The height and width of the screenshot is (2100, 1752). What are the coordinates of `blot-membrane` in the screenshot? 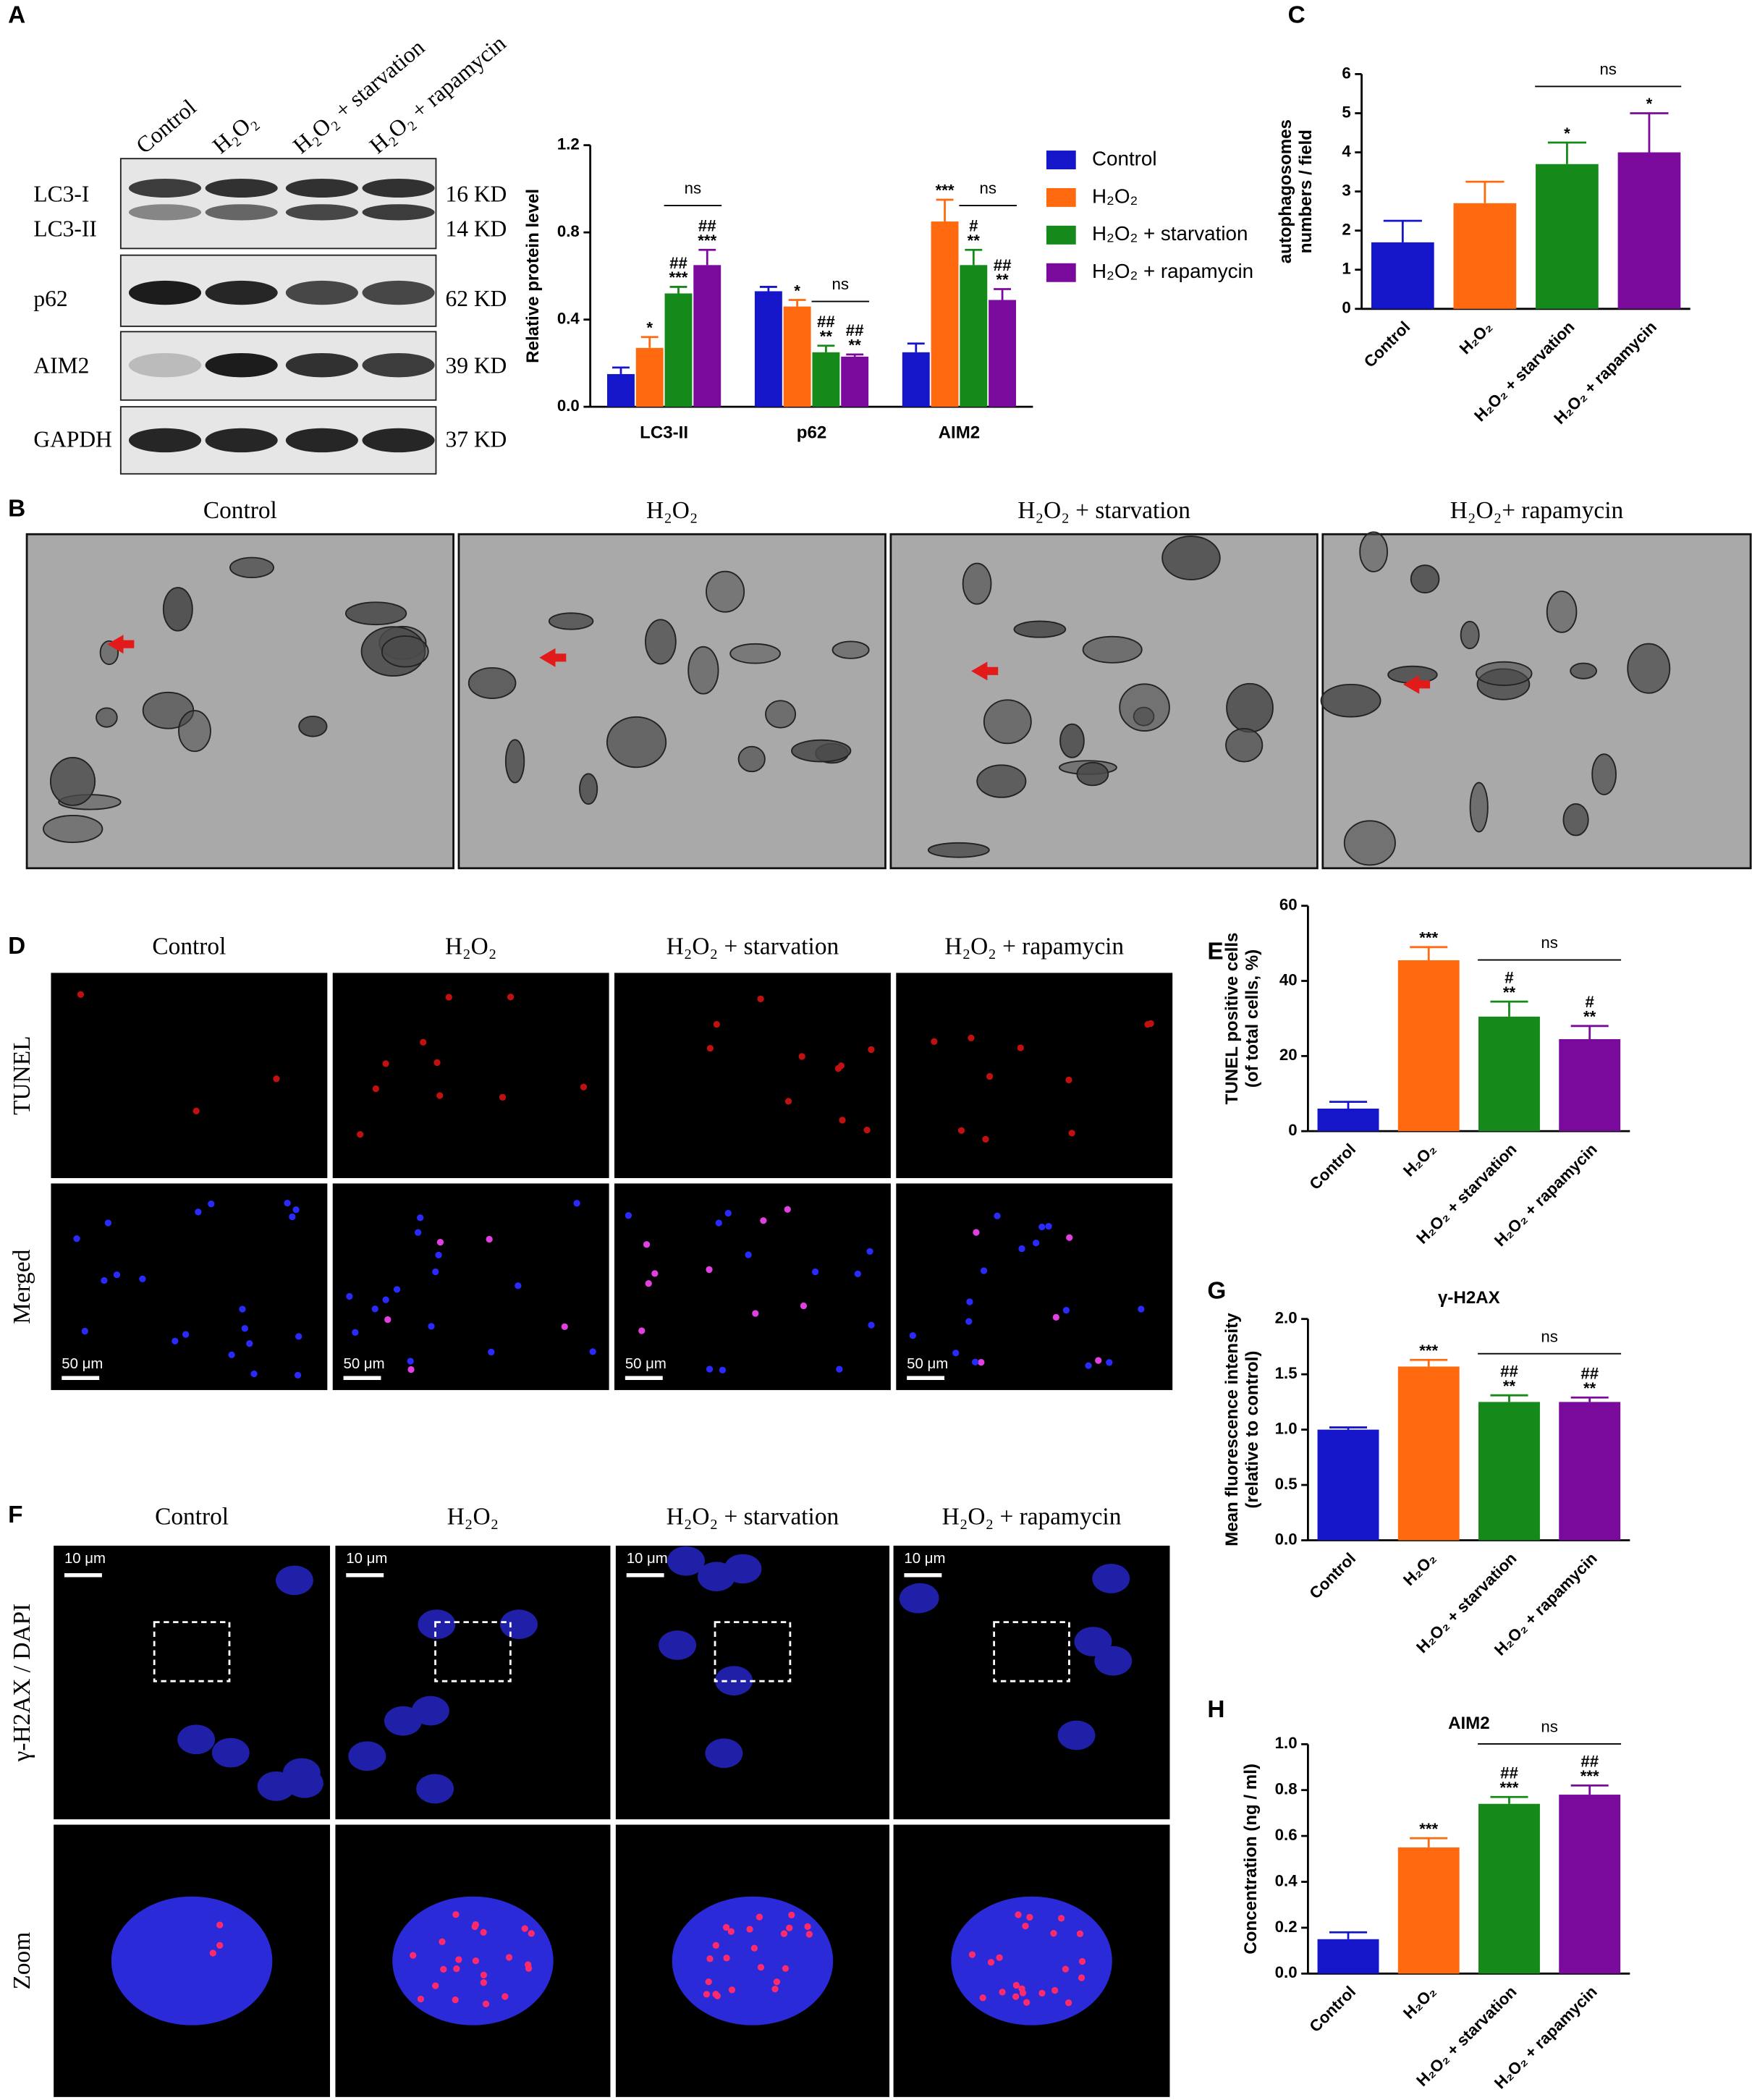 It's located at (278, 204).